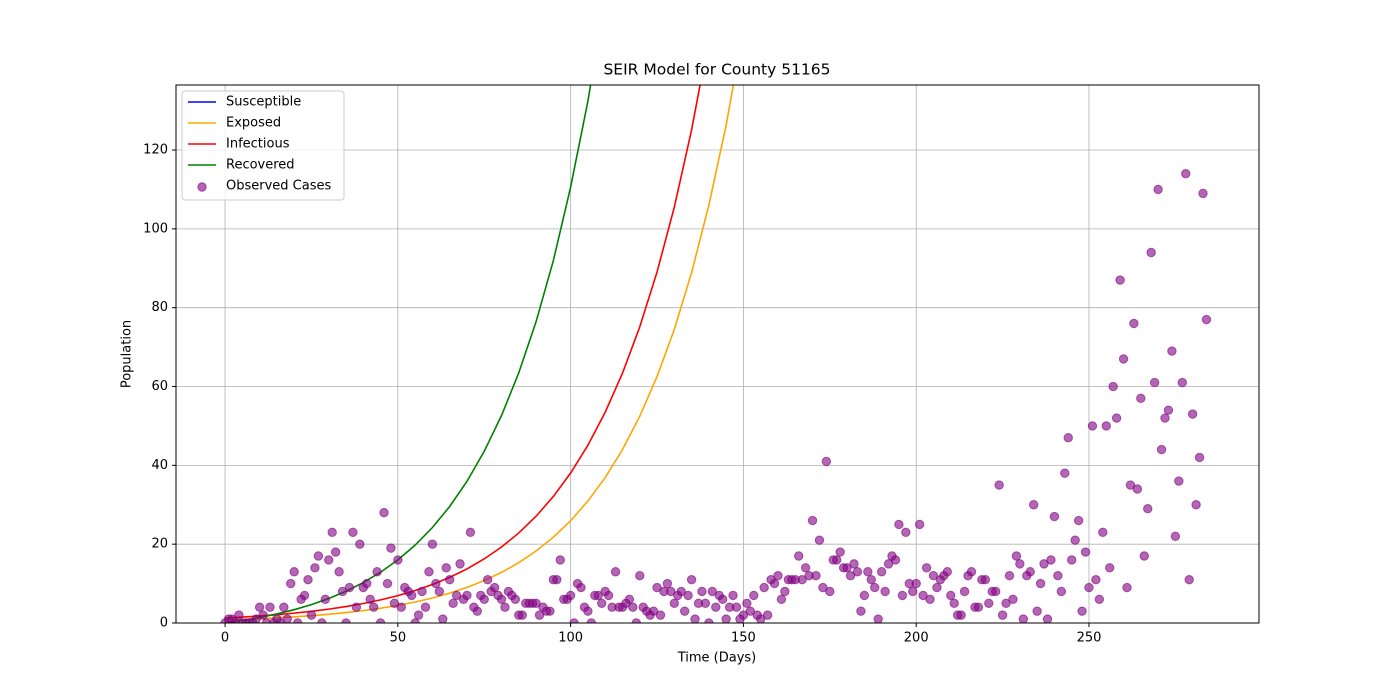  What do you see at coordinates (159, 544) in the screenshot?
I see `y-tick-label: 20` at bounding box center [159, 544].